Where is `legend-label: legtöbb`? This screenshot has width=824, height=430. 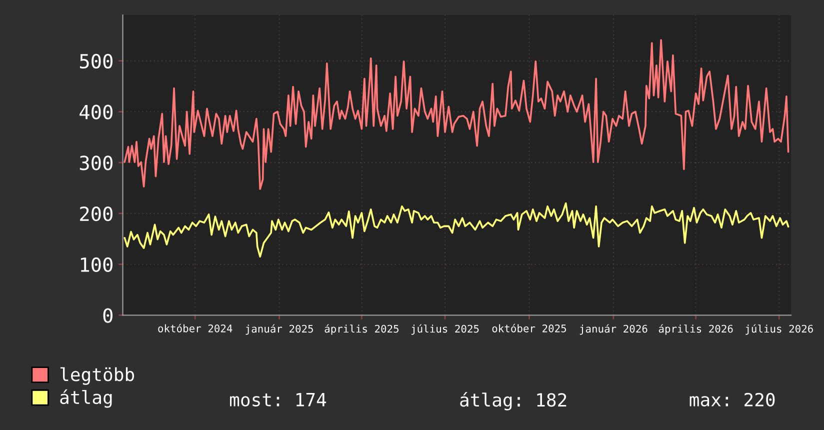
legend-label: legtöbb is located at coordinates (97, 376).